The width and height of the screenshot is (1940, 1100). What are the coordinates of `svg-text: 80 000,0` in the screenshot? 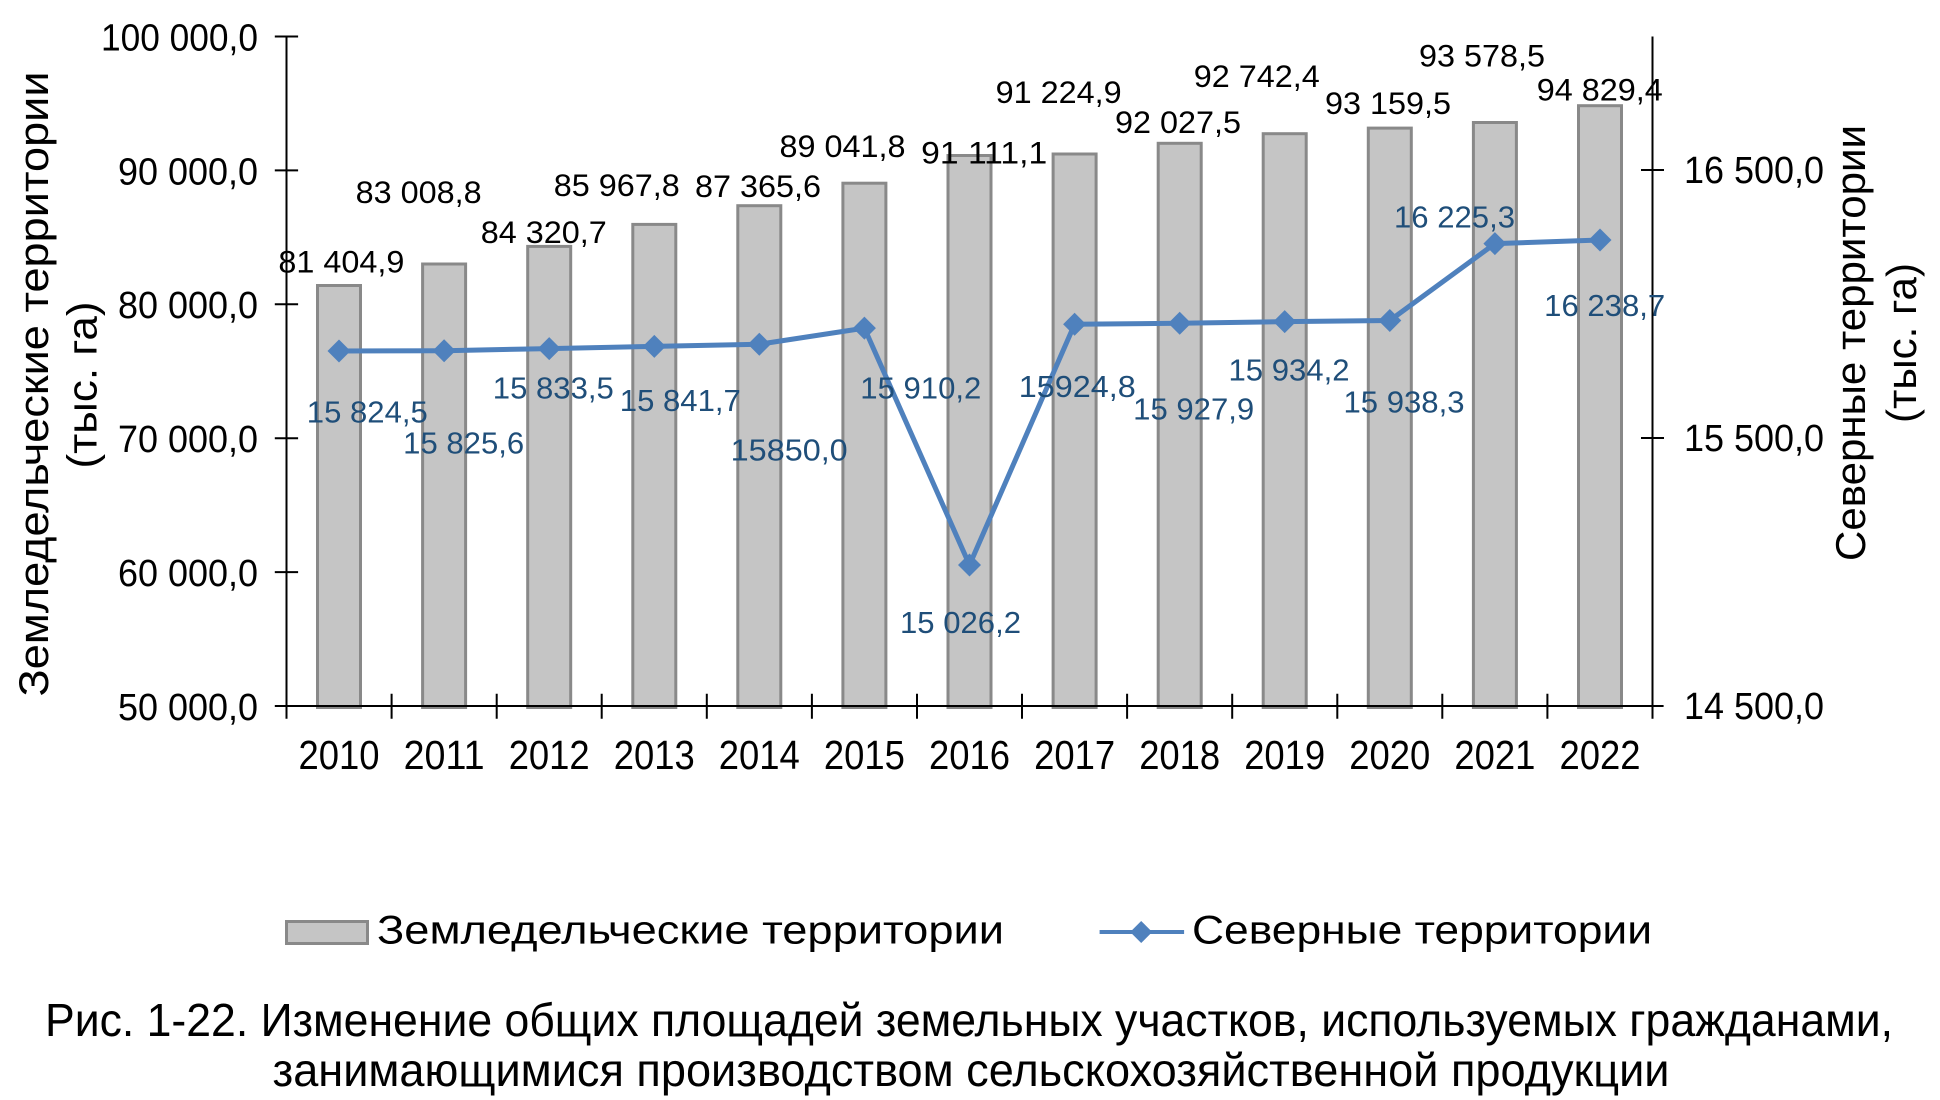 It's located at (188, 306).